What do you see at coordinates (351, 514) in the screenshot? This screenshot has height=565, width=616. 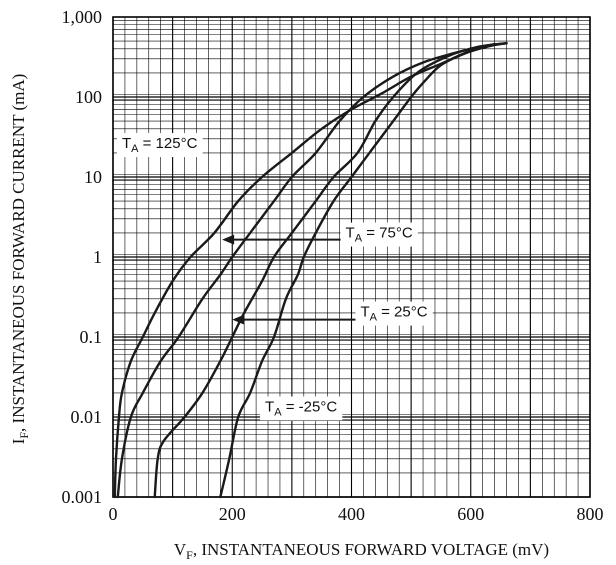 I see `x-tick-label: 400` at bounding box center [351, 514].